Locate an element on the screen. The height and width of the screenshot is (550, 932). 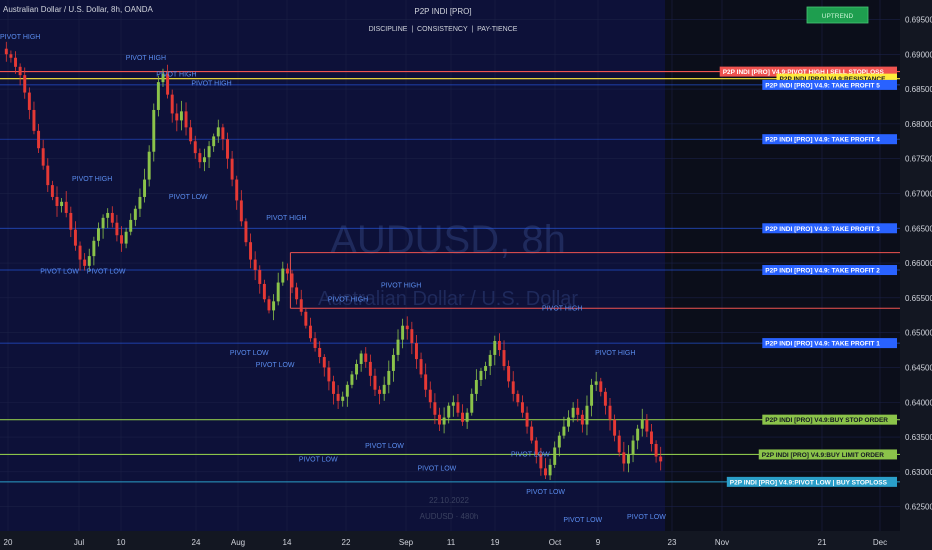
watermark-name: Australian Dollar / U.S. Dollar is located at coordinates (448, 299).